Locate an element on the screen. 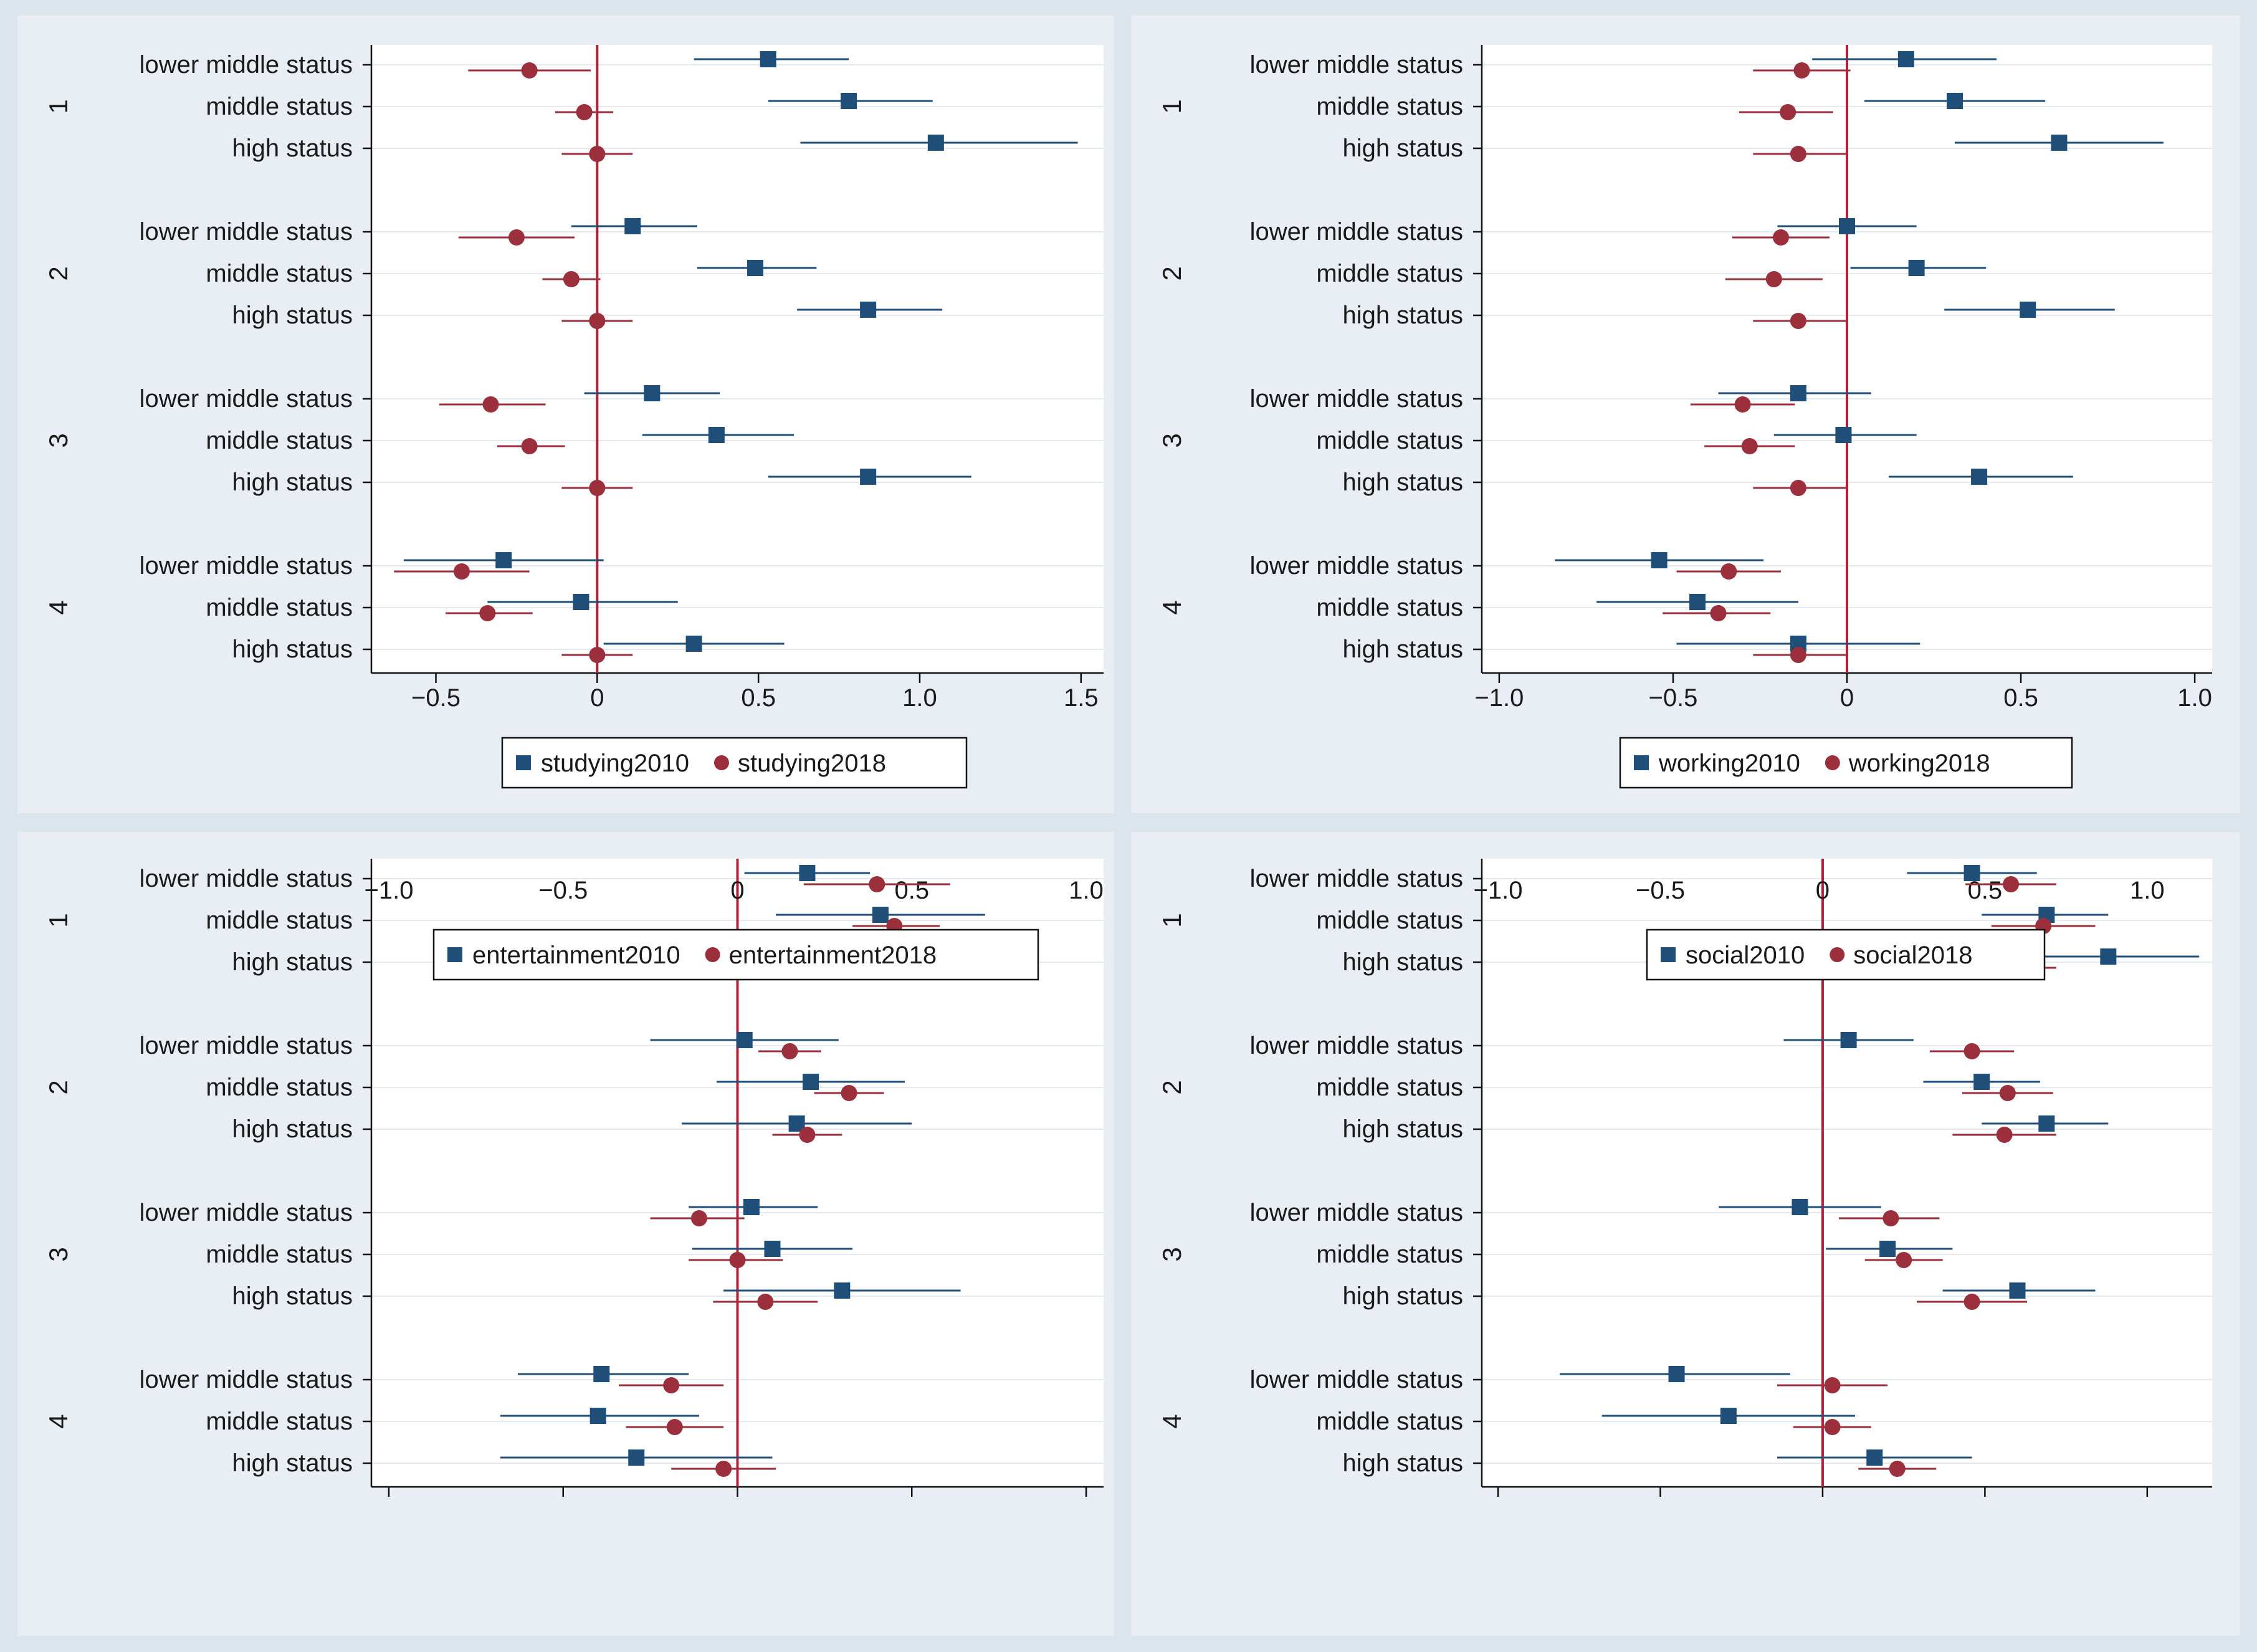  plot-area is located at coordinates (737, 359).